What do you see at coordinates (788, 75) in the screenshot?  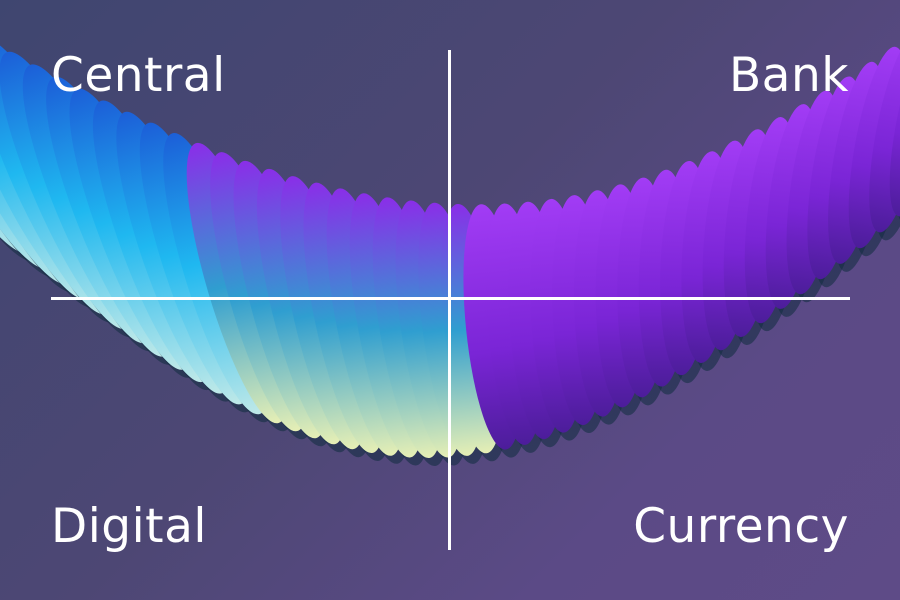 I see `label-bank: Bank` at bounding box center [788, 75].